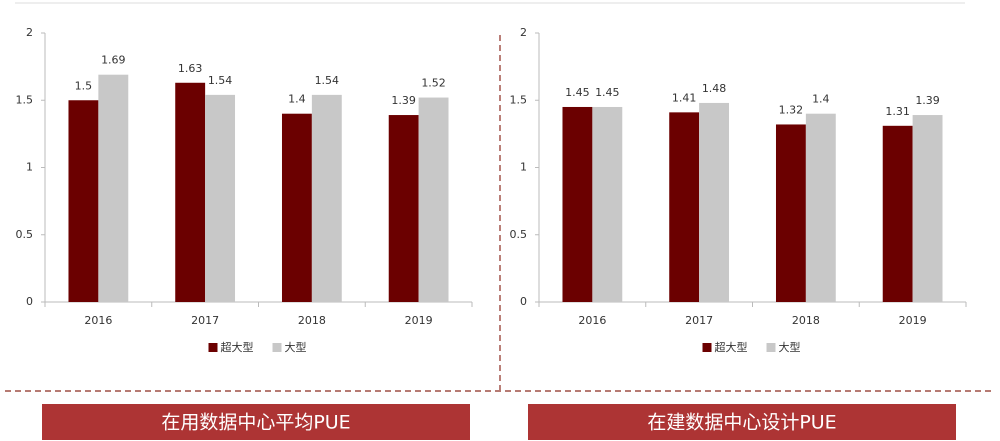  What do you see at coordinates (190, 68) in the screenshot?
I see `value-label: 1.63` at bounding box center [190, 68].